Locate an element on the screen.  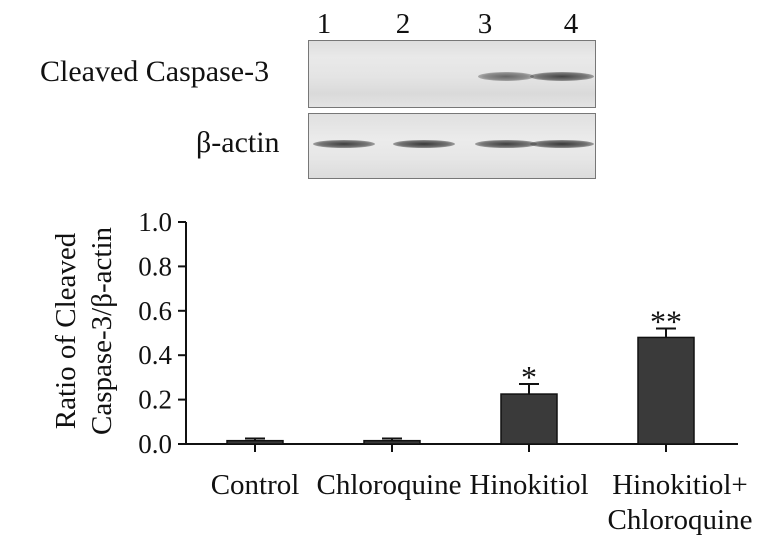
significance-marker-3: * is located at coordinates (529, 377).